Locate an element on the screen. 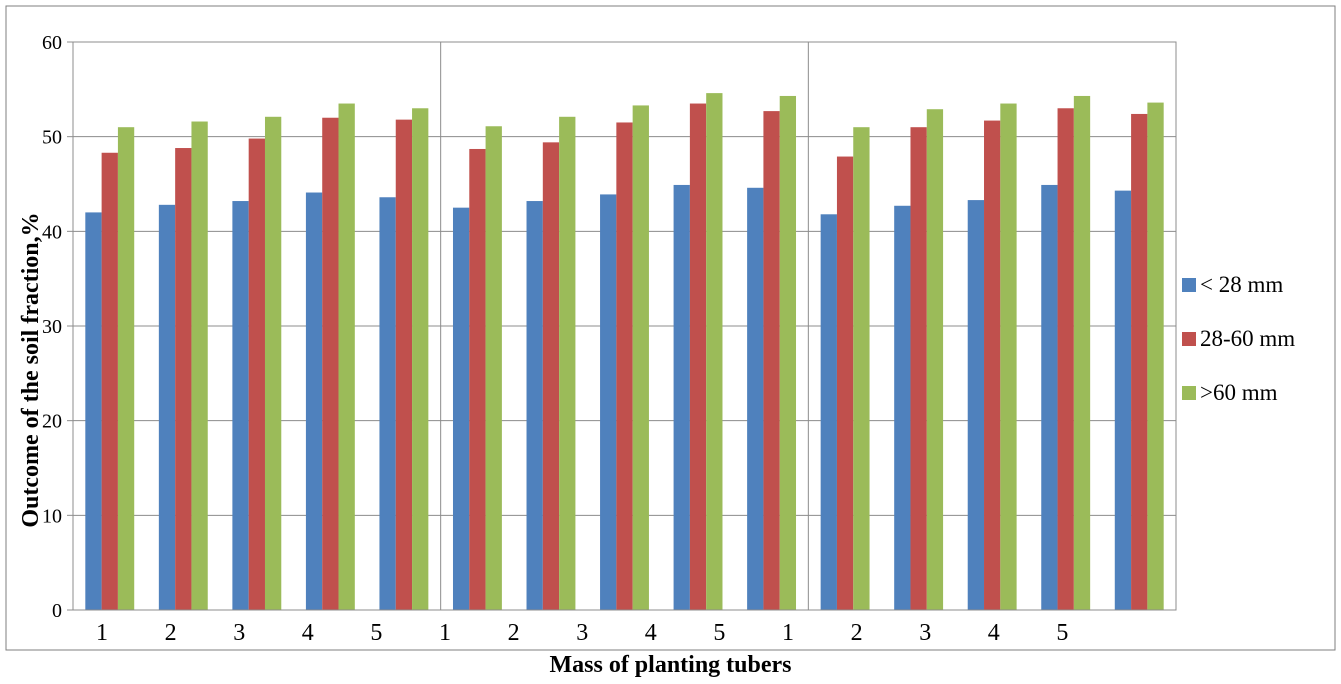 Image resolution: width=1341 pixels, height=684 pixels. x-axis-title: Mass of planting tubers is located at coordinates (670, 665).